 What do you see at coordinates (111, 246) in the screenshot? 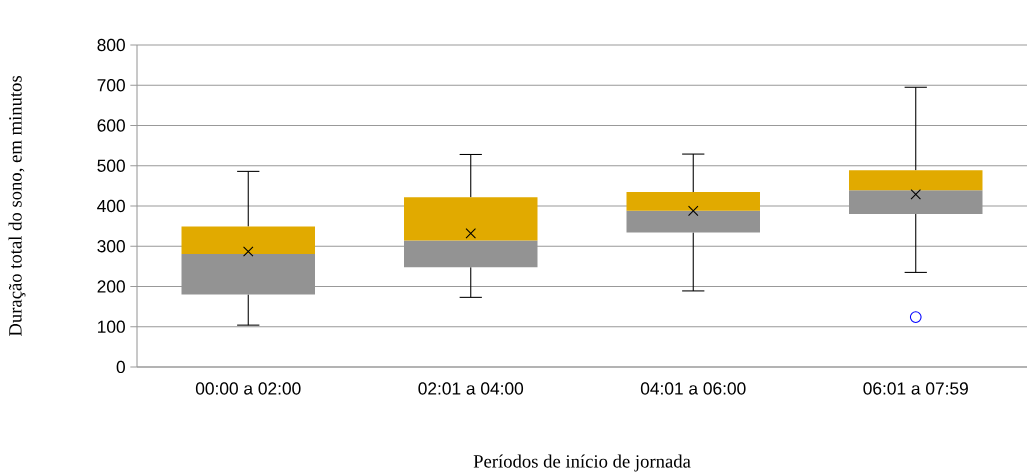
I see `y-tick-label: 300` at bounding box center [111, 246].